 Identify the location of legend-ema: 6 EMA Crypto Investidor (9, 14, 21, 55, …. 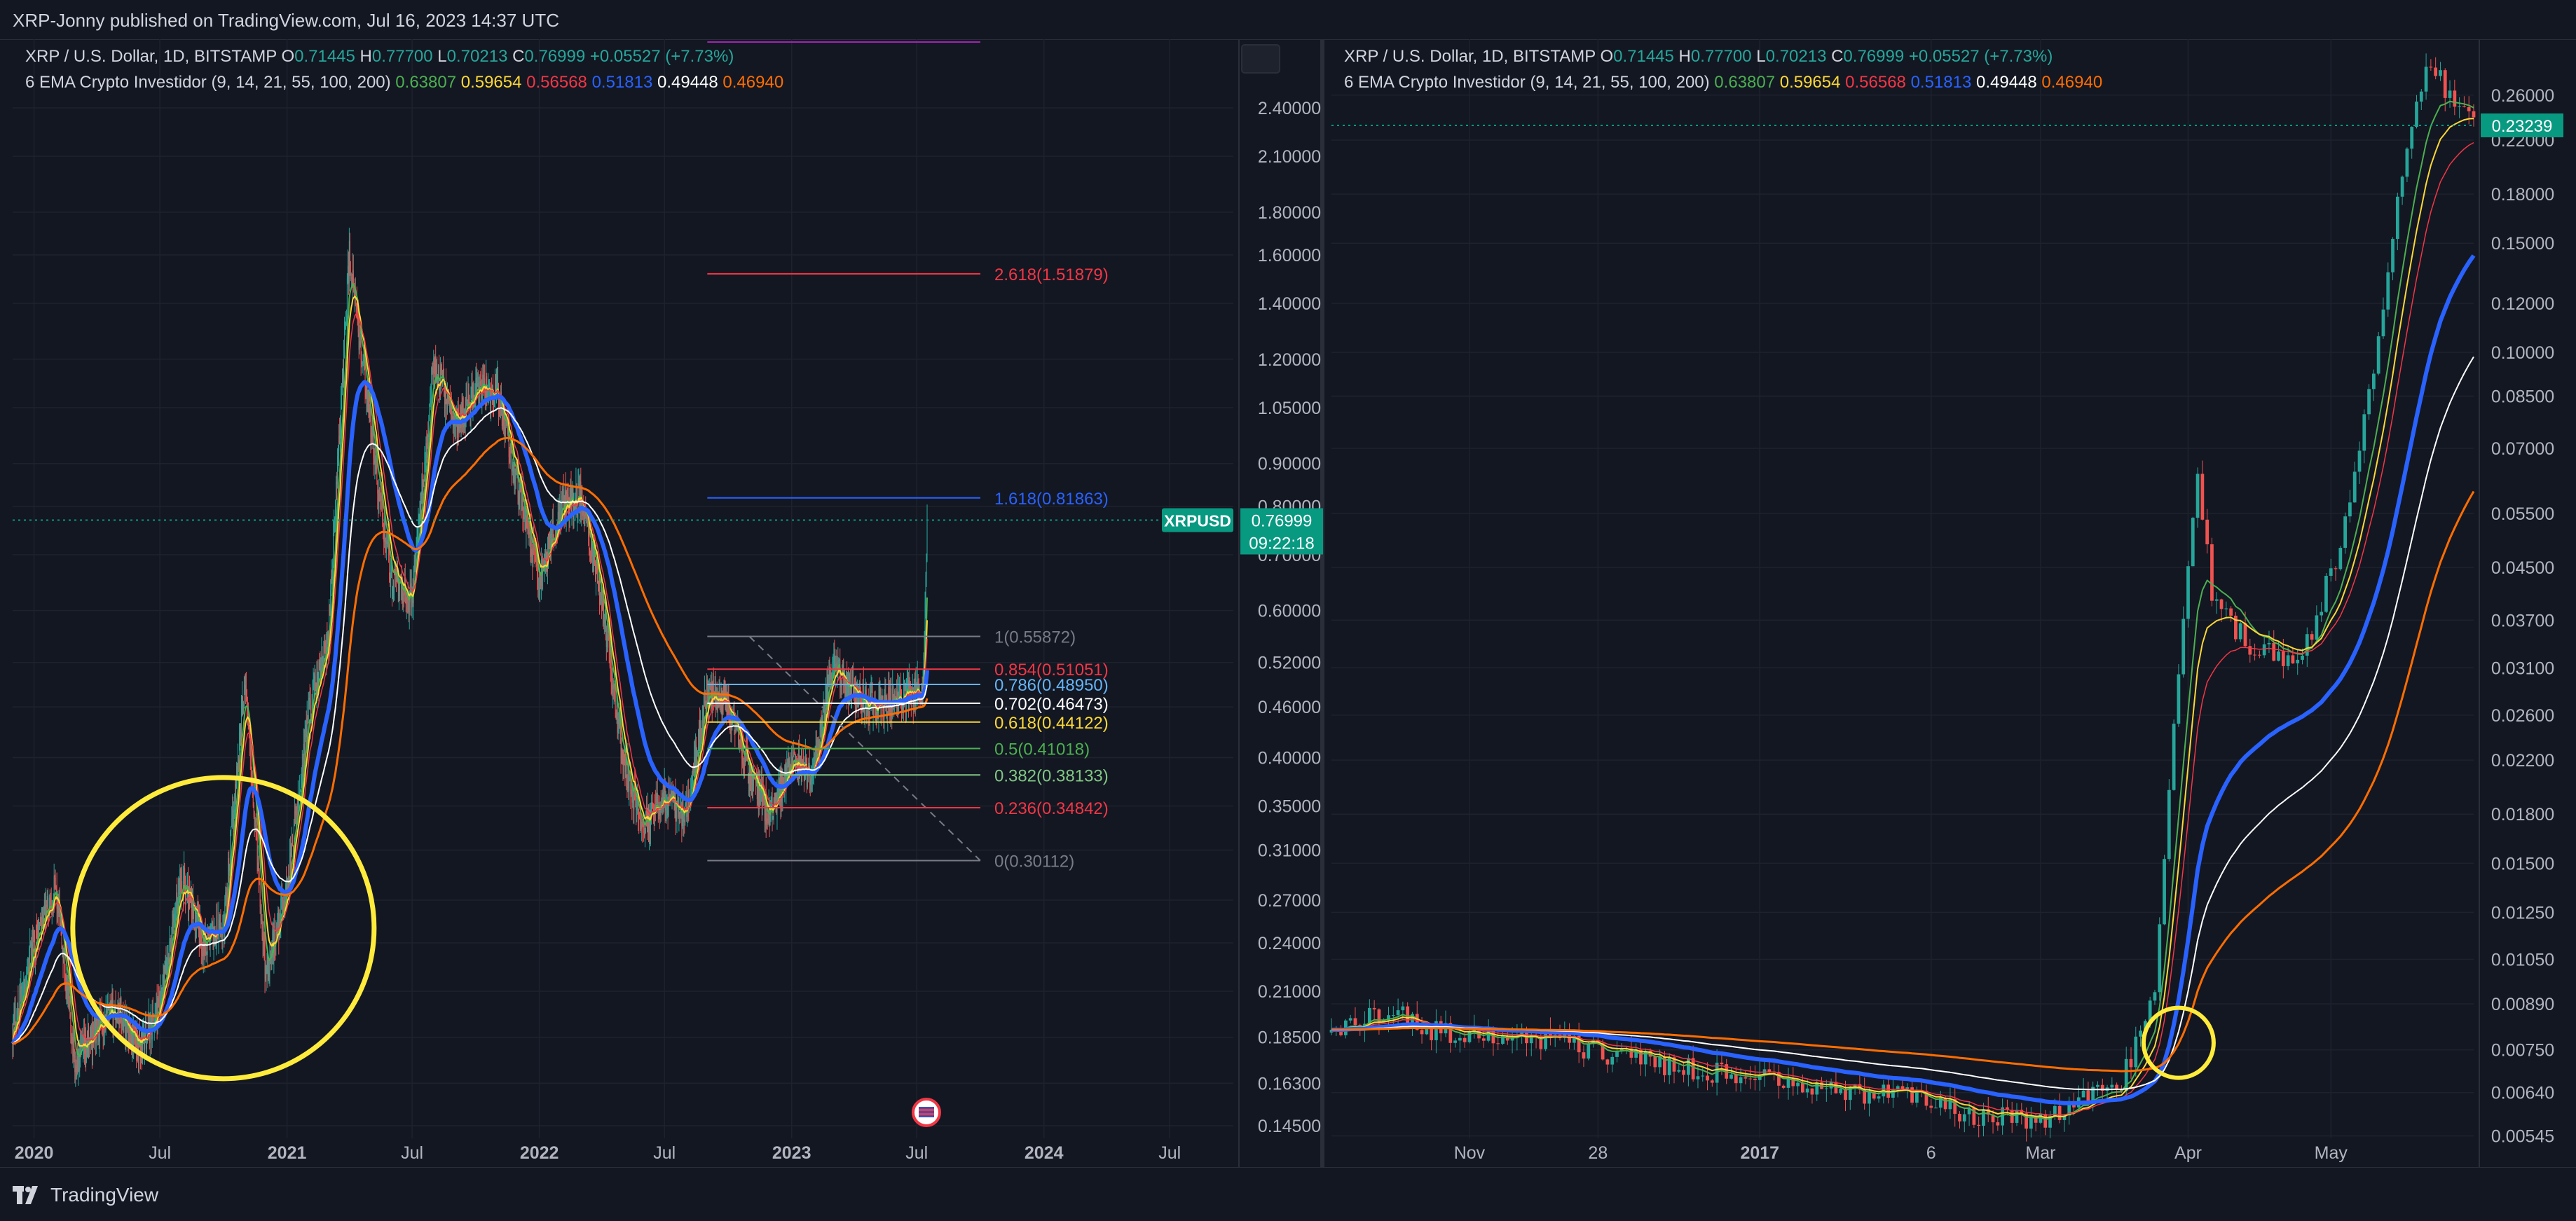
(404, 82).